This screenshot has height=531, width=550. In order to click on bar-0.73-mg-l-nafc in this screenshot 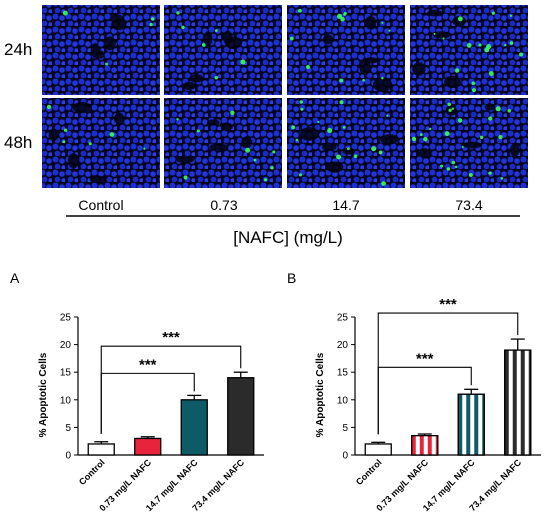, I will do `click(148, 446)`.